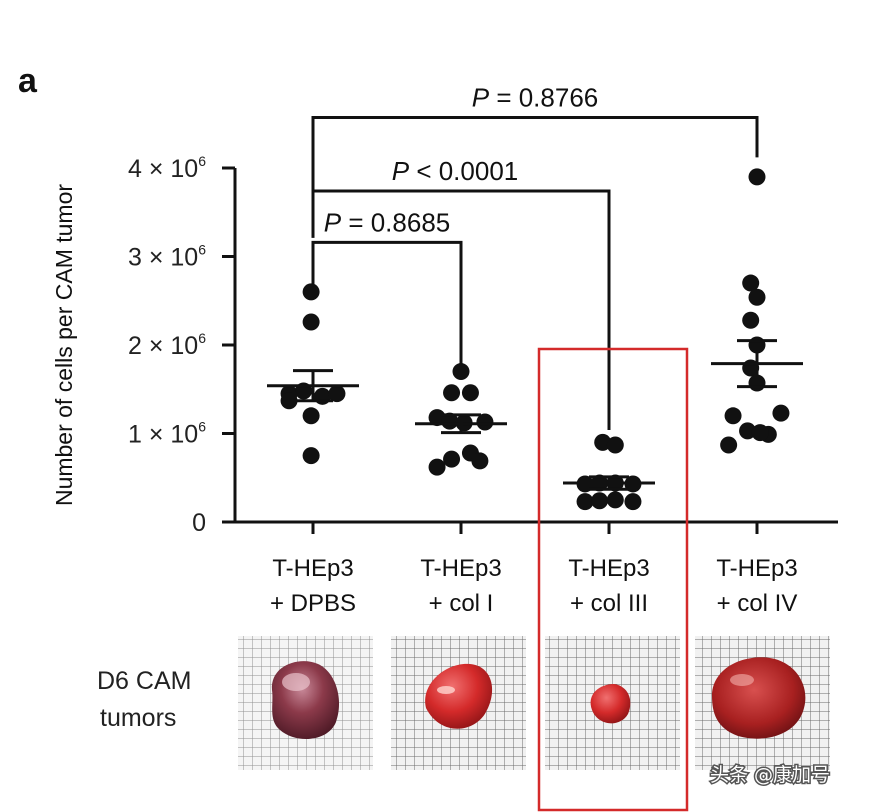 The height and width of the screenshot is (812, 872). What do you see at coordinates (612, 703) in the screenshot?
I see `tumor-photo-col-iii` at bounding box center [612, 703].